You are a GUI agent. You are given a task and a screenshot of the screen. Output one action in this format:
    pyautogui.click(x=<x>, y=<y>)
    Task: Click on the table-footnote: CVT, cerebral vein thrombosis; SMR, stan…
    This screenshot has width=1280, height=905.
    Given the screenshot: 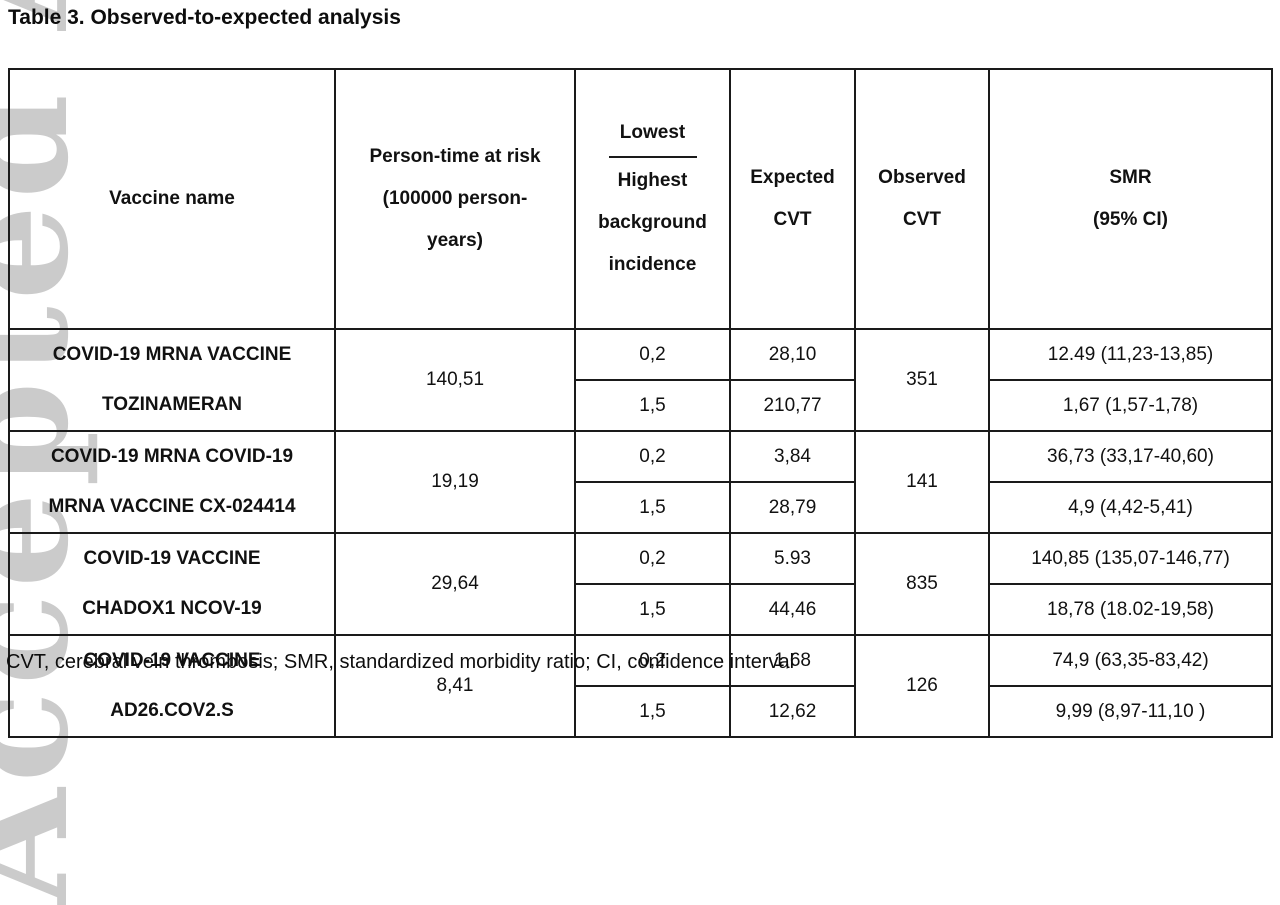 What is the action you would take?
    pyautogui.click(x=400, y=662)
    